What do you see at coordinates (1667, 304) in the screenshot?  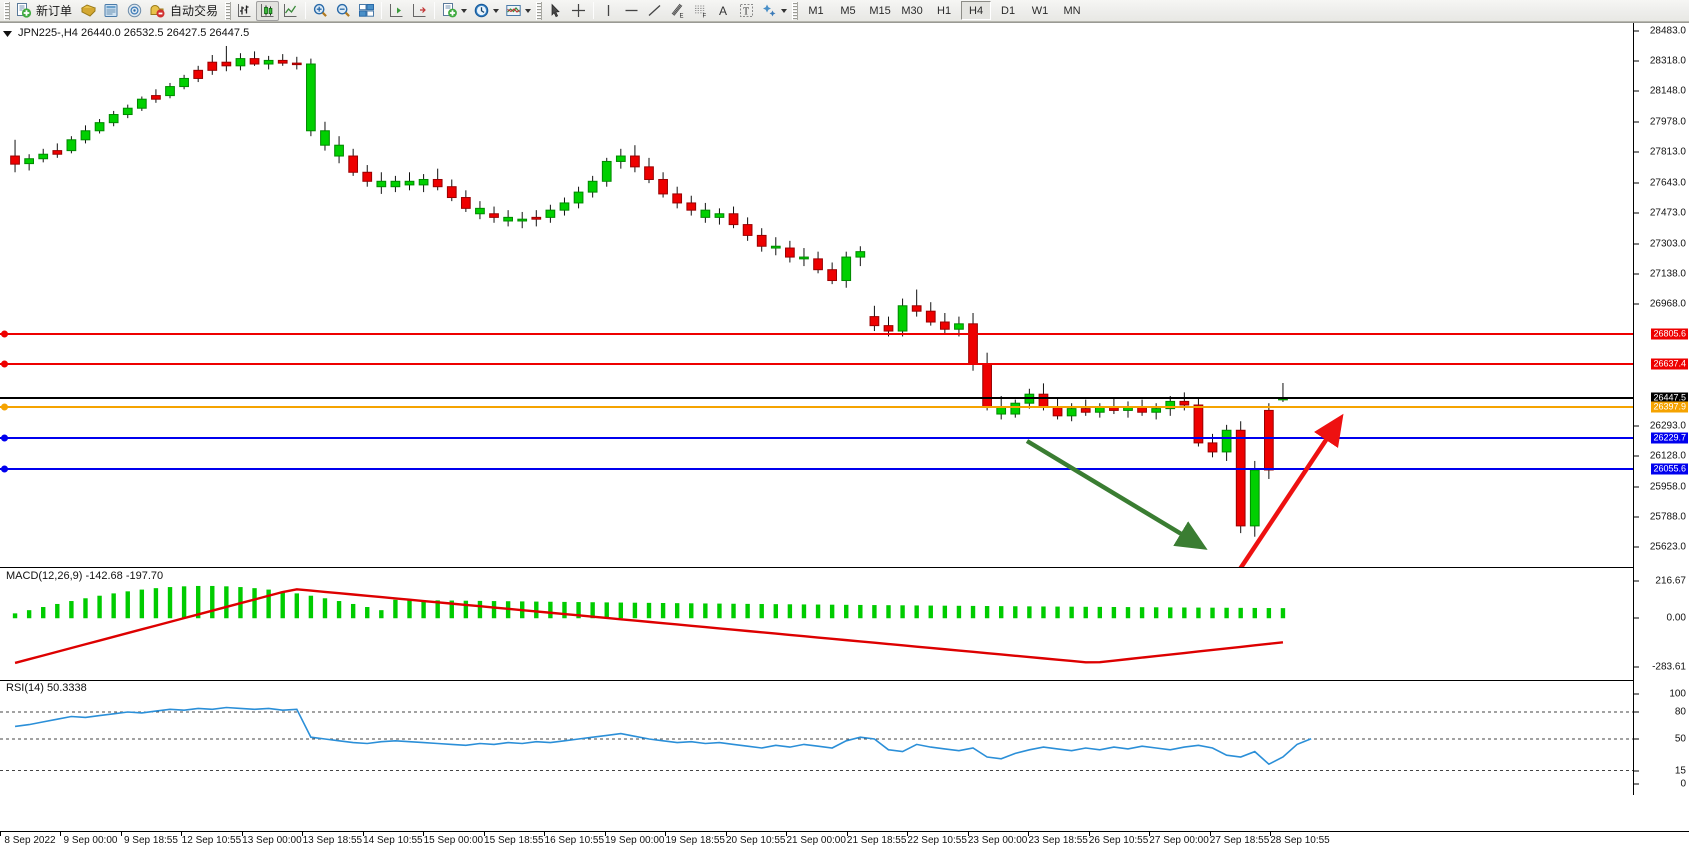 I see `price-tick: 26968.0` at bounding box center [1667, 304].